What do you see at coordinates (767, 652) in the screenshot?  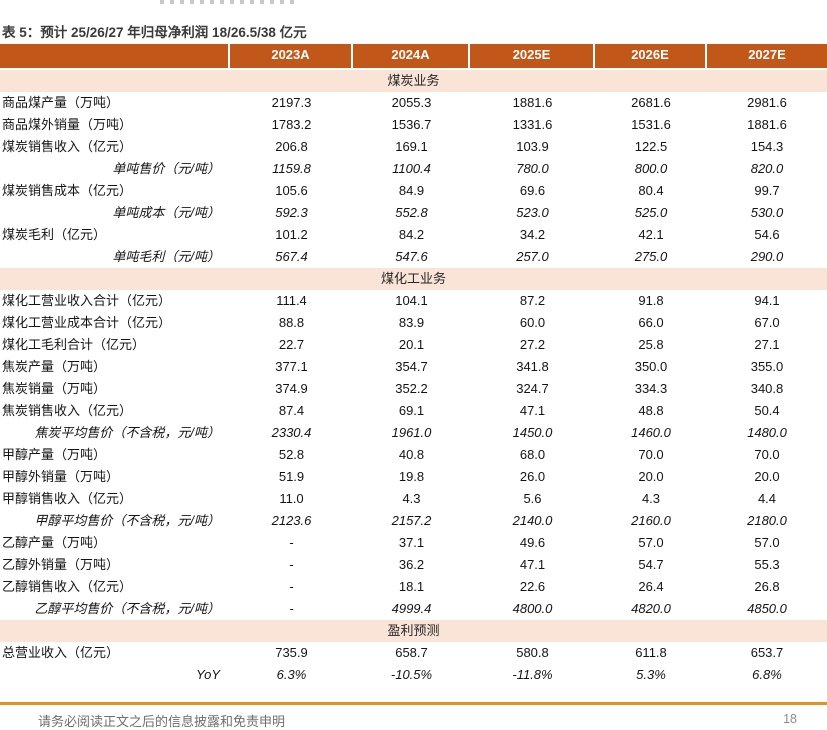 I see `cell-value: 653.7` at bounding box center [767, 652].